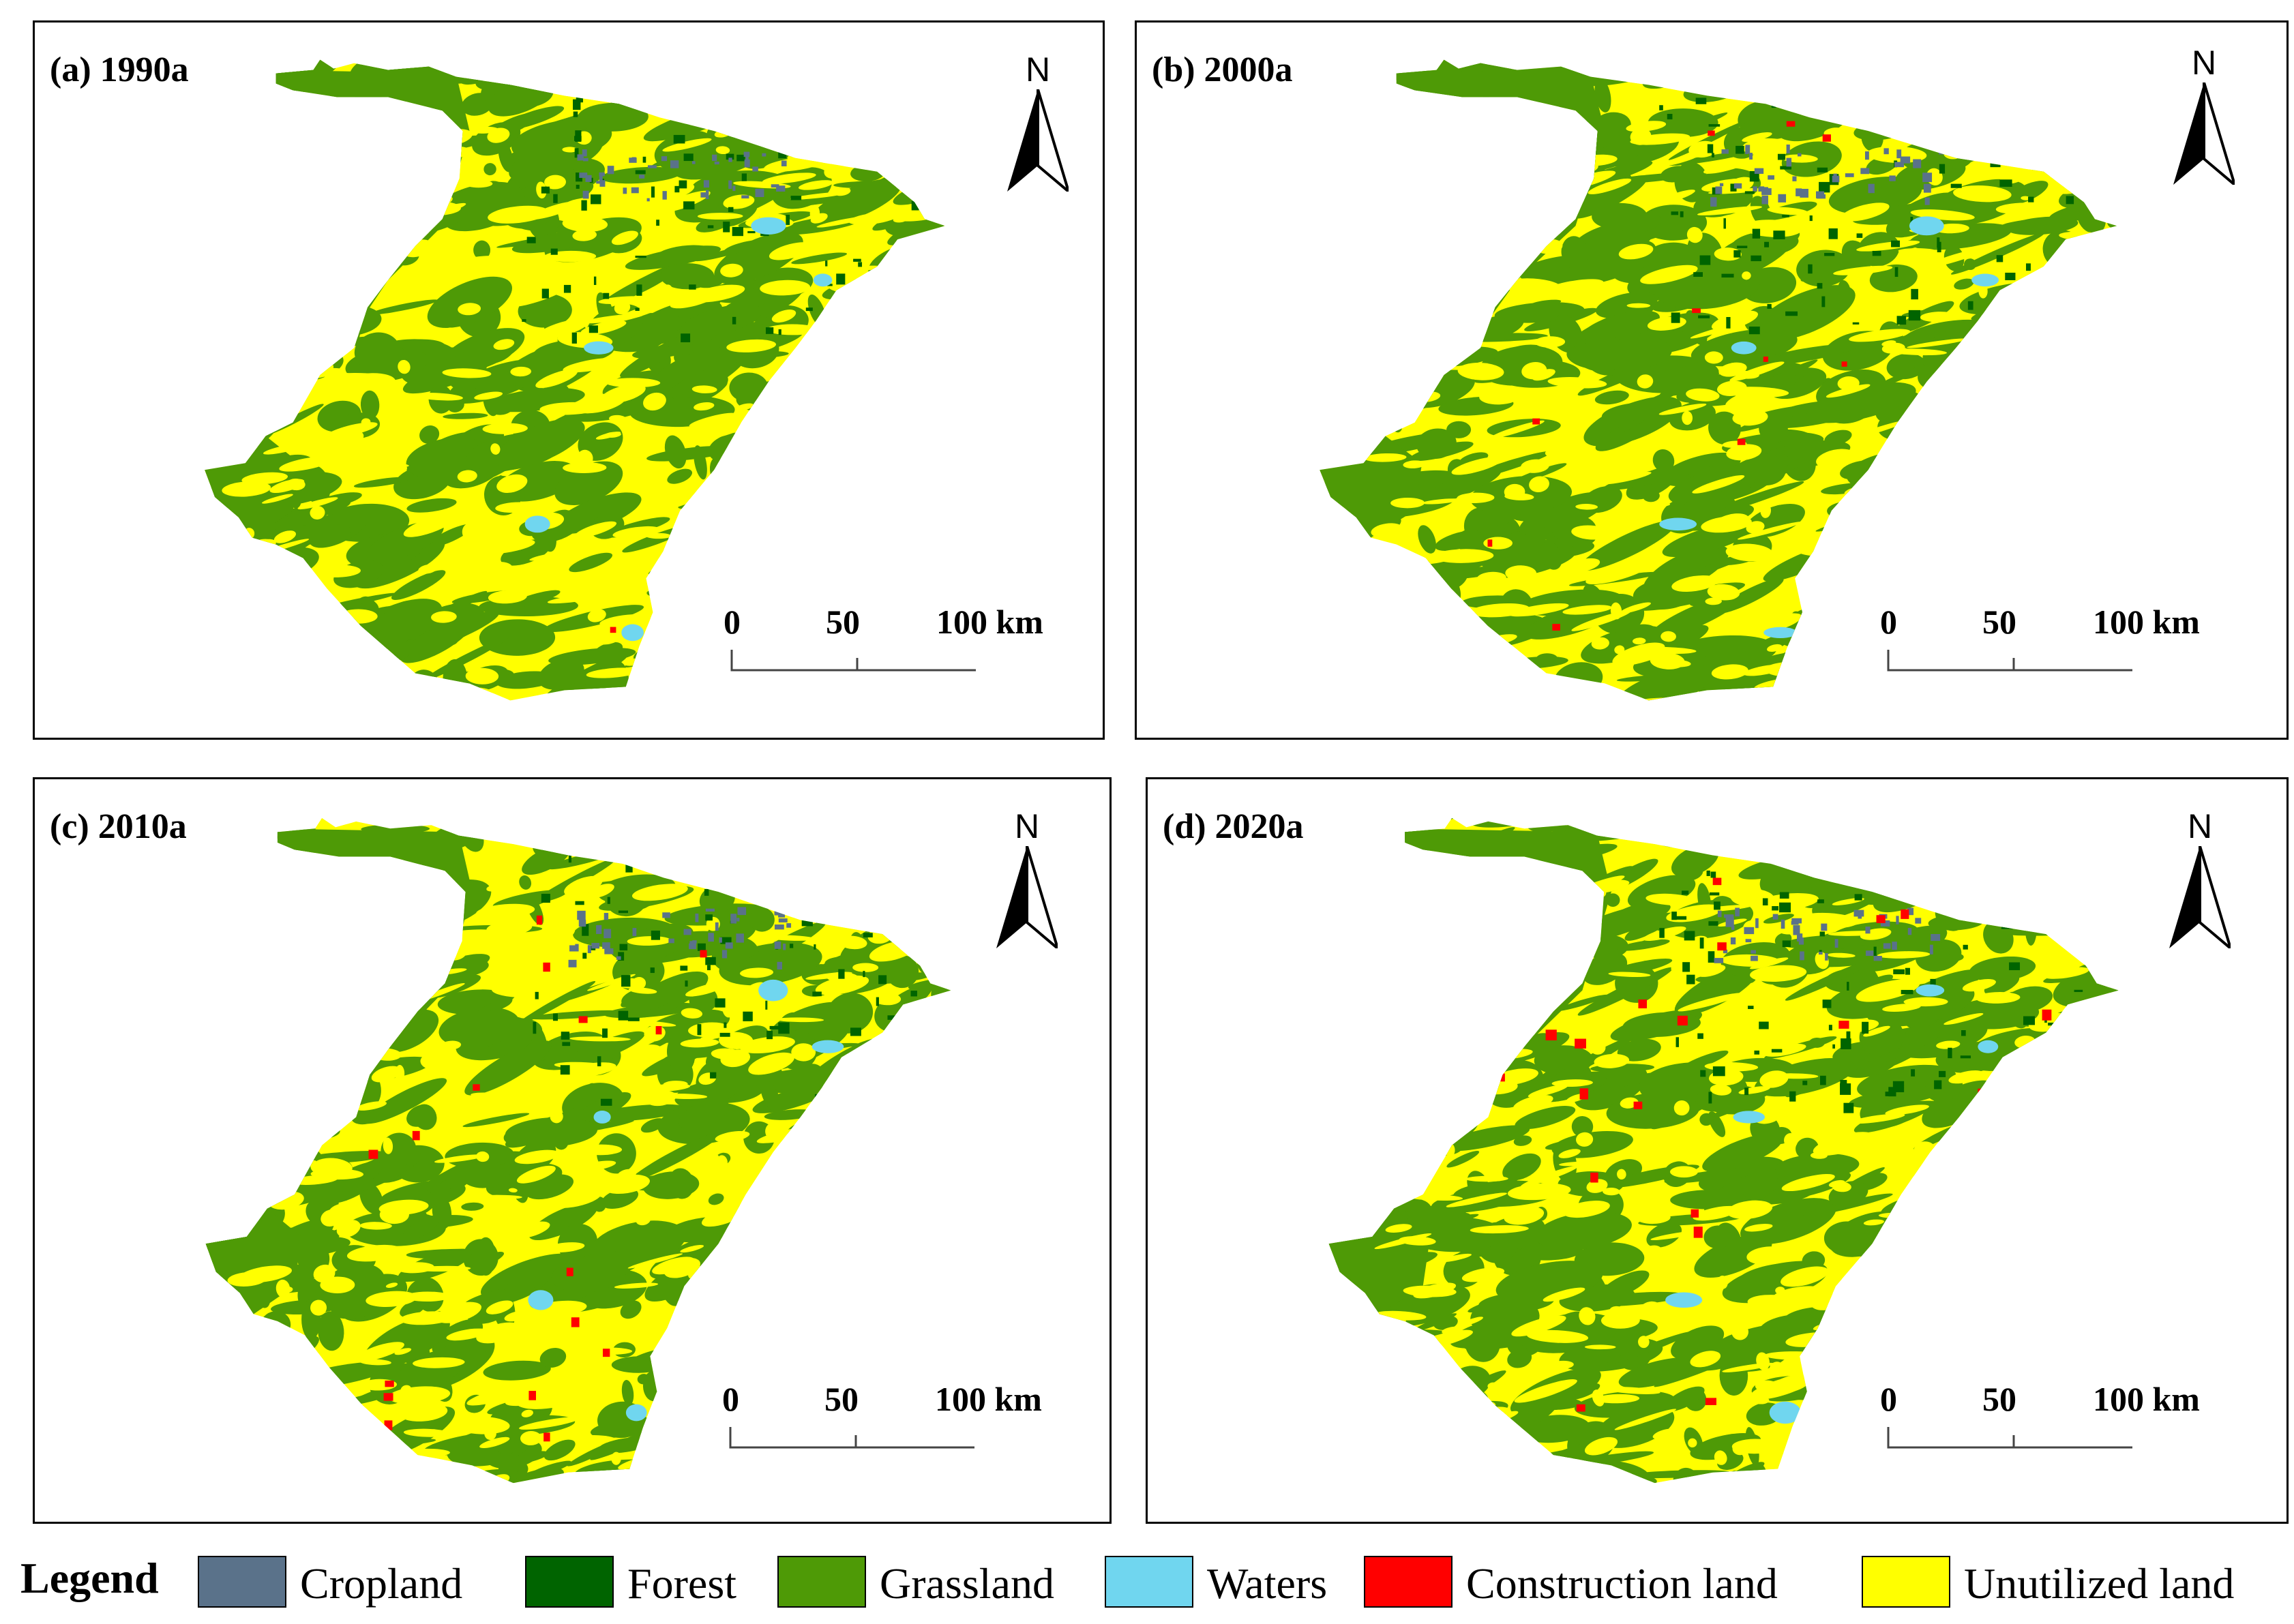 The width and height of the screenshot is (2294, 1624). What do you see at coordinates (1268, 1583) in the screenshot?
I see `legend-label: Waters` at bounding box center [1268, 1583].